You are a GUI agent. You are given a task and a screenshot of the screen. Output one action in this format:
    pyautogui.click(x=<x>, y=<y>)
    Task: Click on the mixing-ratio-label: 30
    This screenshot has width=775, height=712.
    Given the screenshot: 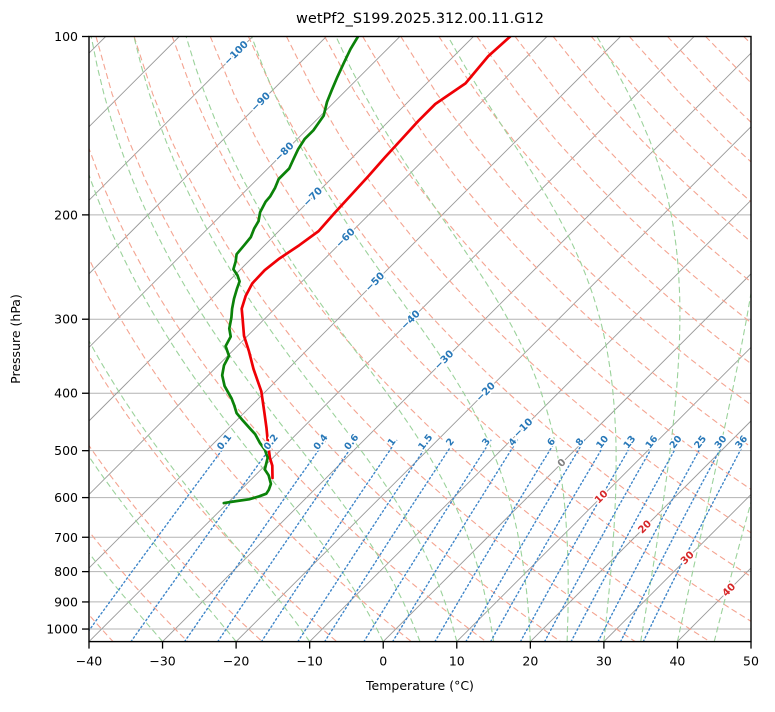 What is the action you would take?
    pyautogui.click(x=721, y=441)
    